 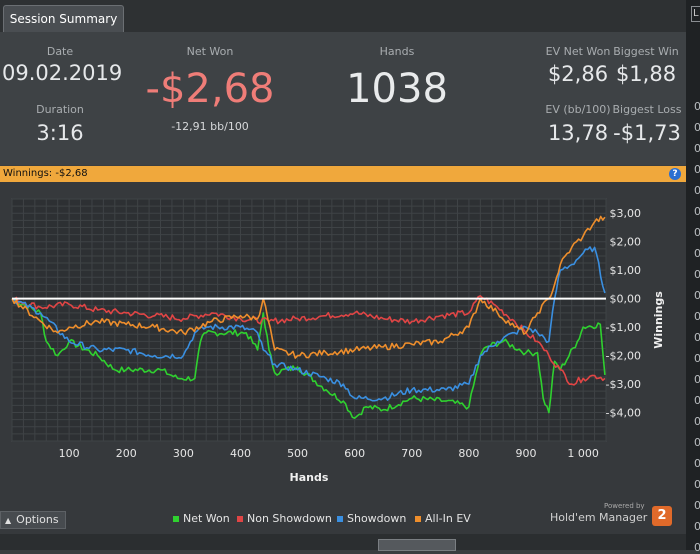 What do you see at coordinates (210, 89) in the screenshot?
I see `net-won-value: -$2,68` at bounding box center [210, 89].